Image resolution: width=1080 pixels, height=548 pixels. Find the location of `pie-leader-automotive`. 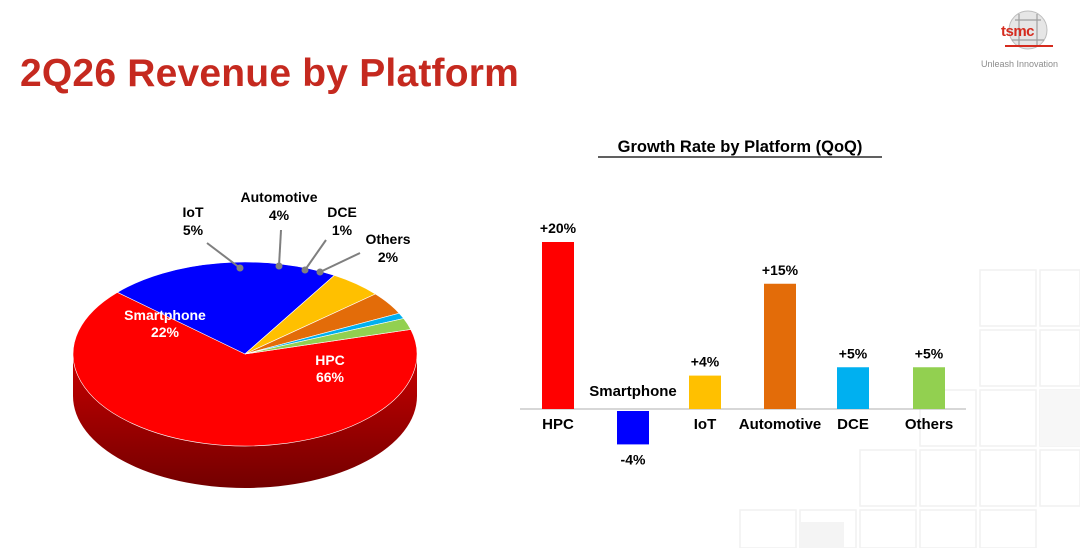

pie-leader-automotive is located at coordinates (280, 248).